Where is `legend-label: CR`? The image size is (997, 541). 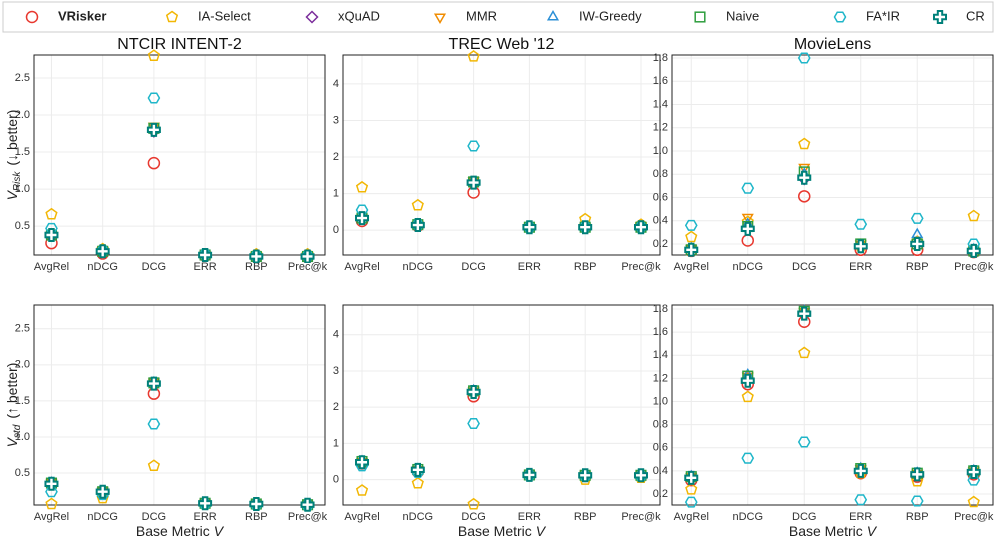 legend-label: CR is located at coordinates (975, 15).